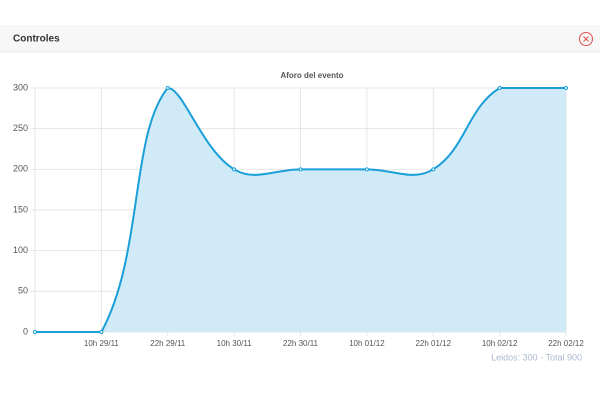  Describe the element at coordinates (301, 343) in the screenshot. I see `x-tick-label: 22h 30/11` at that location.